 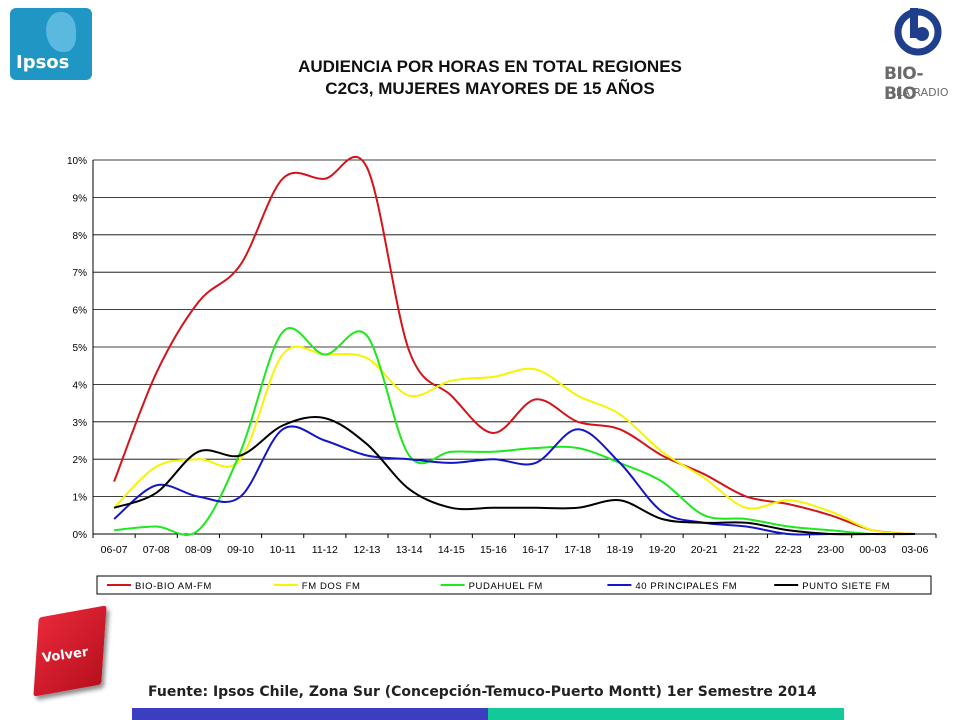 What do you see at coordinates (43, 62) in the screenshot?
I see `ipsos-logo-text: Ipsos` at bounding box center [43, 62].